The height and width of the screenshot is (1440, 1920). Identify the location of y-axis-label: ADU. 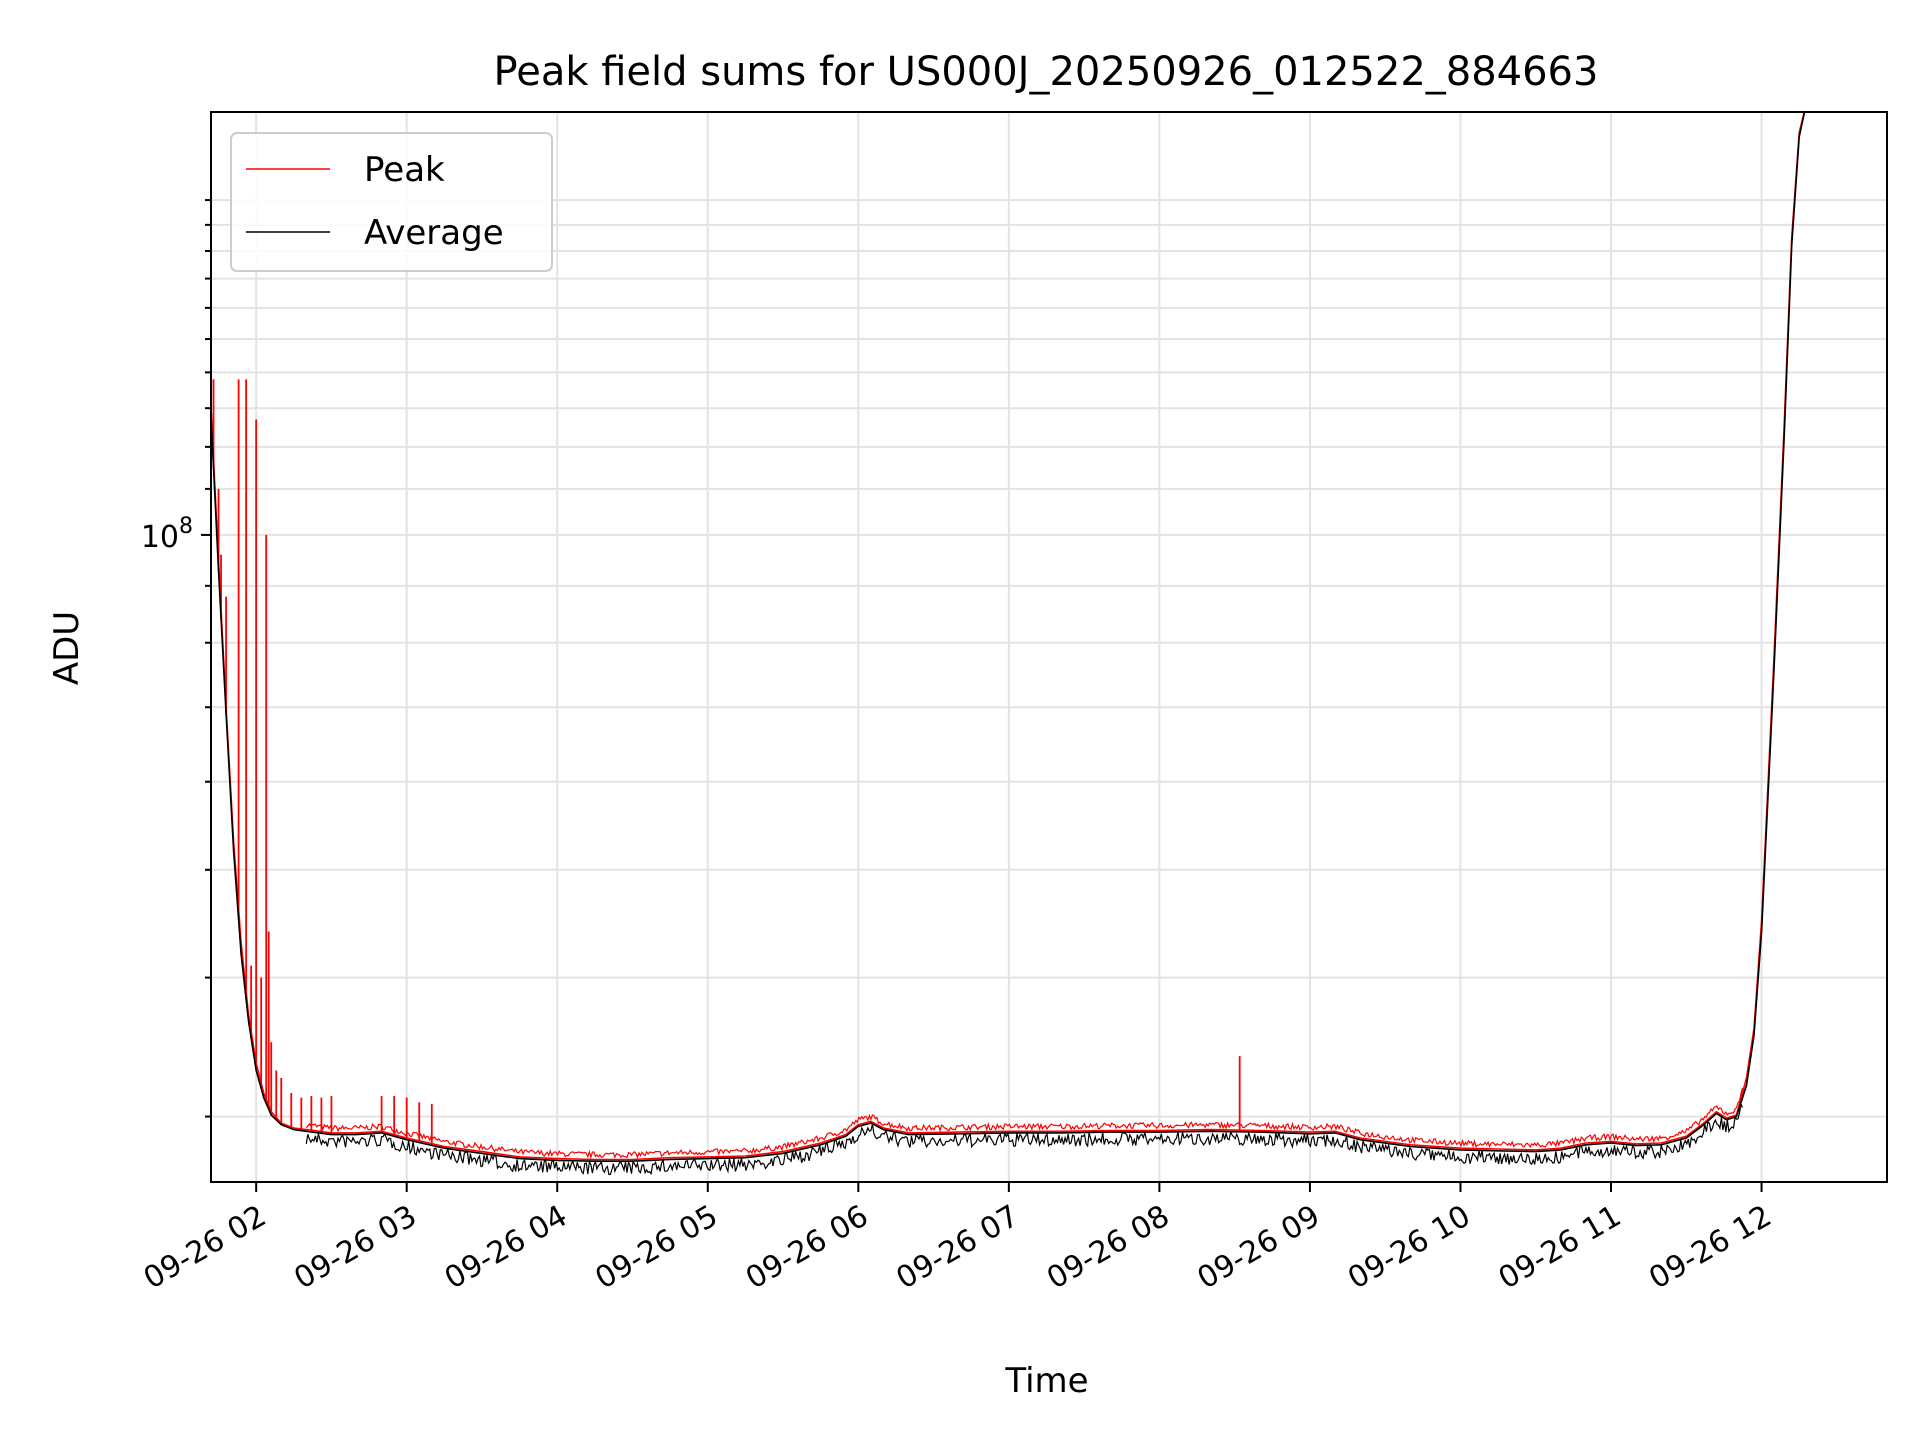
(67, 648).